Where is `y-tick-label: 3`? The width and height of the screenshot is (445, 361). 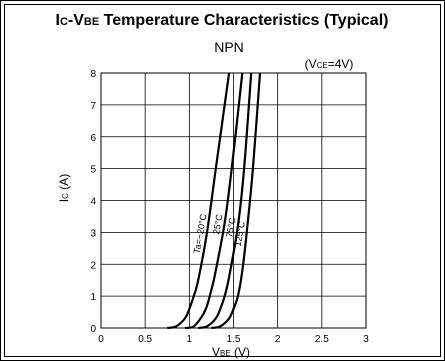
y-tick-label: 3 is located at coordinates (93, 233).